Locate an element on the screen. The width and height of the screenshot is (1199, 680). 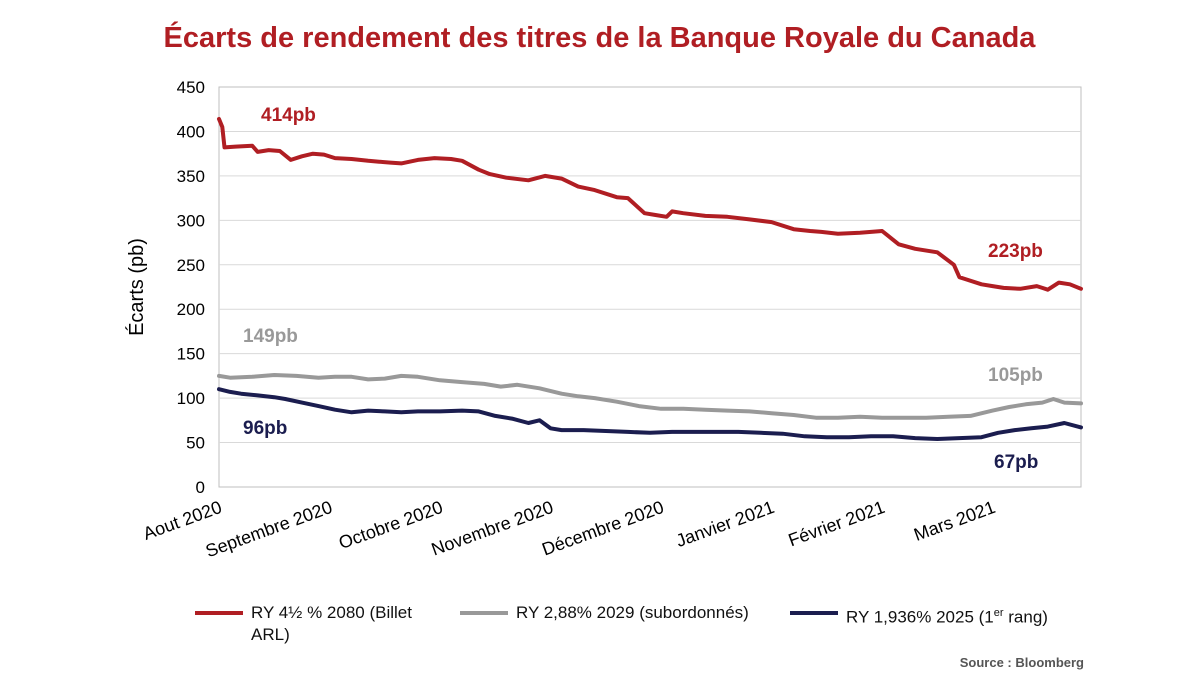
annotation-ry-2080-start: 414pb is located at coordinates (288, 115).